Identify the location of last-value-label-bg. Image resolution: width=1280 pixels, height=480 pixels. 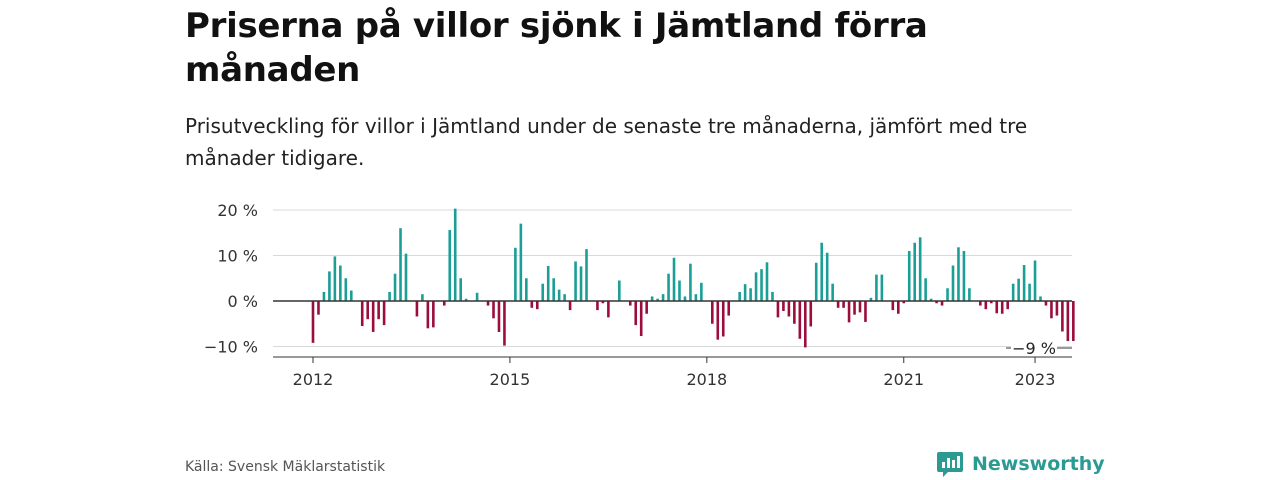
(1034, 347).